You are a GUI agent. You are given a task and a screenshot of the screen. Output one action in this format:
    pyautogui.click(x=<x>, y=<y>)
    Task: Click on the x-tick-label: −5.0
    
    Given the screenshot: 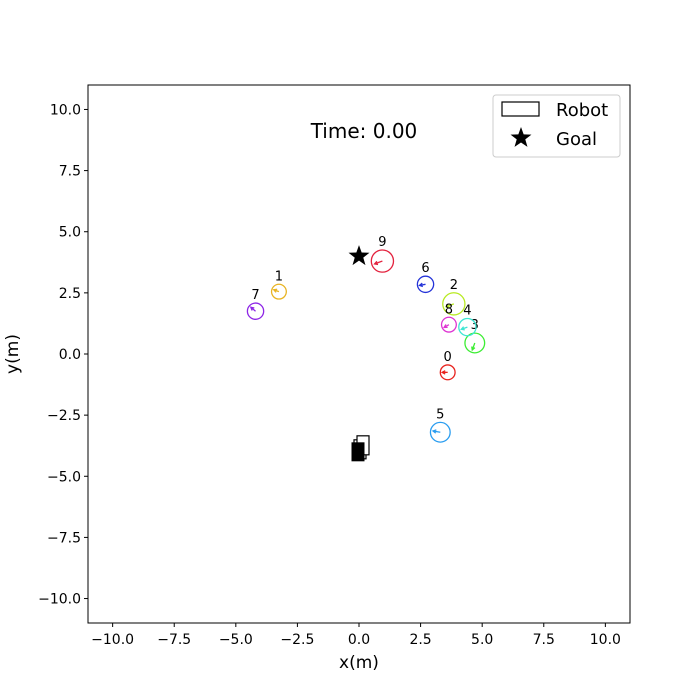 What is the action you would take?
    pyautogui.click(x=236, y=640)
    